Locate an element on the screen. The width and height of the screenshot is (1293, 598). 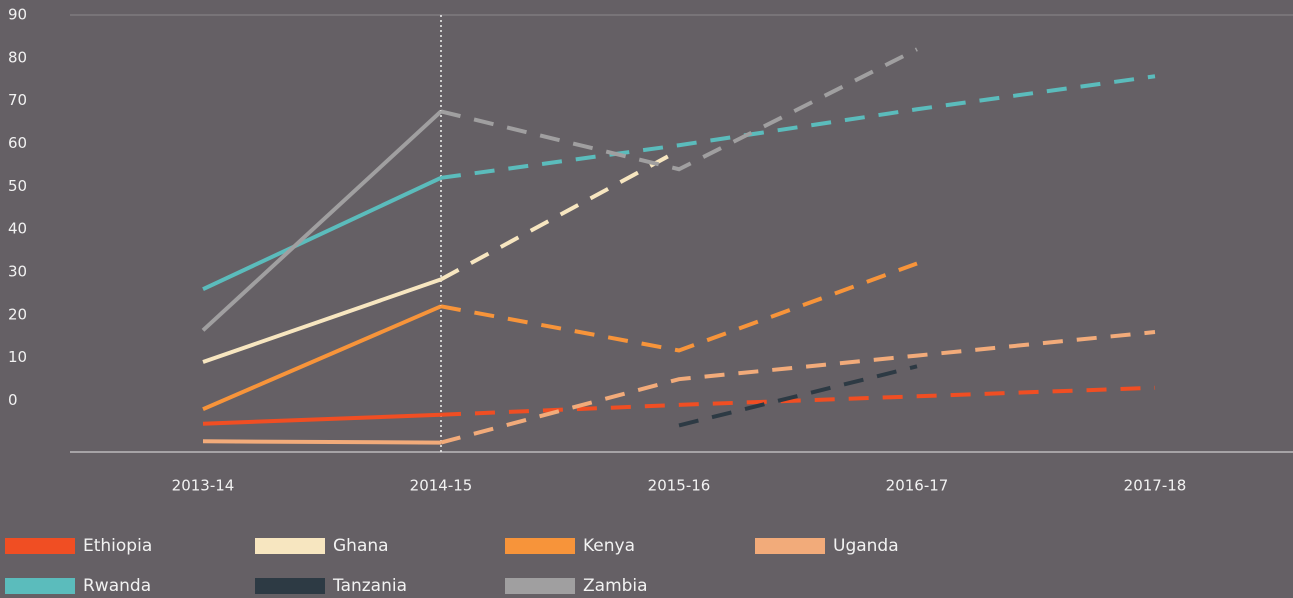
x-tick-label: 2014-15 is located at coordinates (441, 486).